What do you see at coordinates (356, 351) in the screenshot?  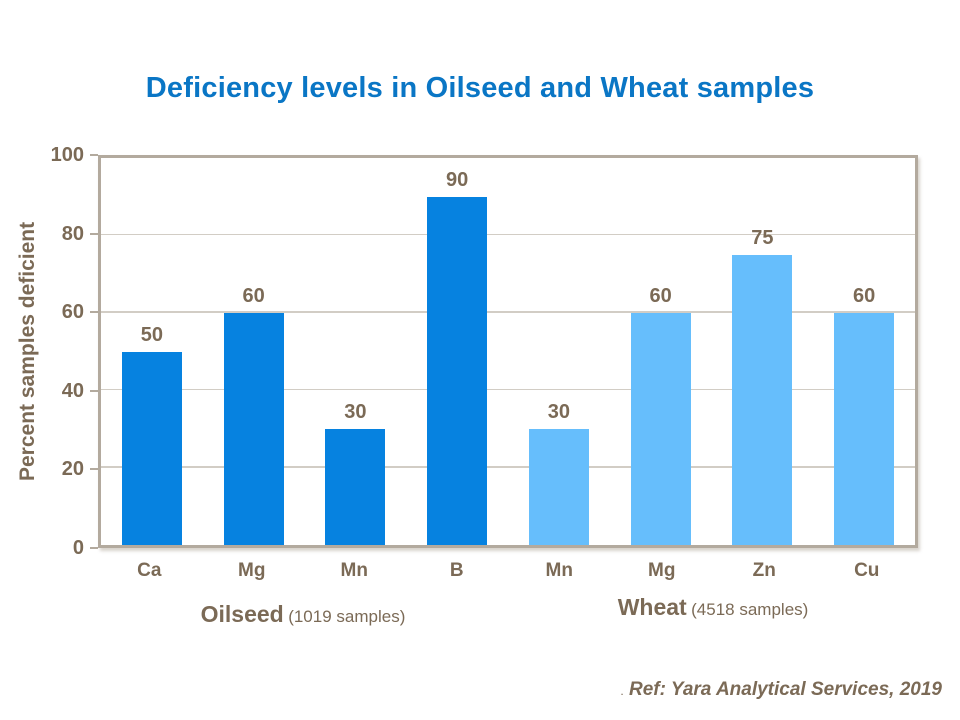 I see `bar-slot-oilseed-mn: 30` at bounding box center [356, 351].